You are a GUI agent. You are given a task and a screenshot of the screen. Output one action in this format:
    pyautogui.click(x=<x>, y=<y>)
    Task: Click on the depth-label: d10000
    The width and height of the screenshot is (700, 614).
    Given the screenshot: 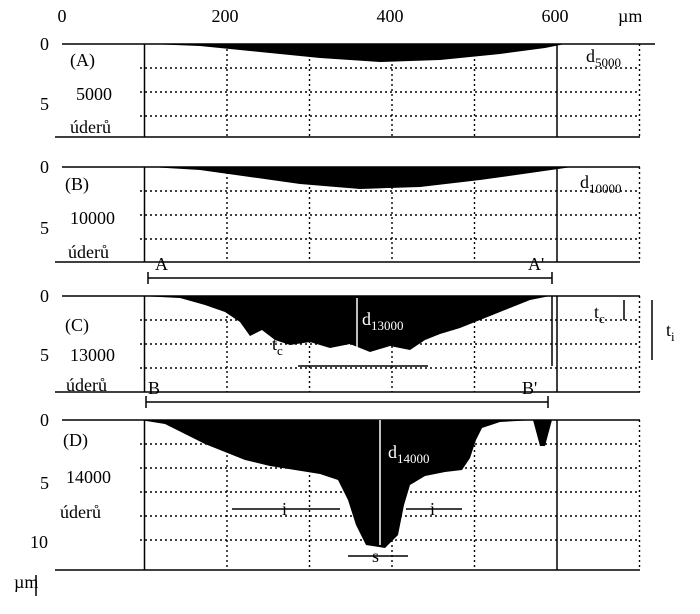 What is the action you would take?
    pyautogui.click(x=601, y=184)
    